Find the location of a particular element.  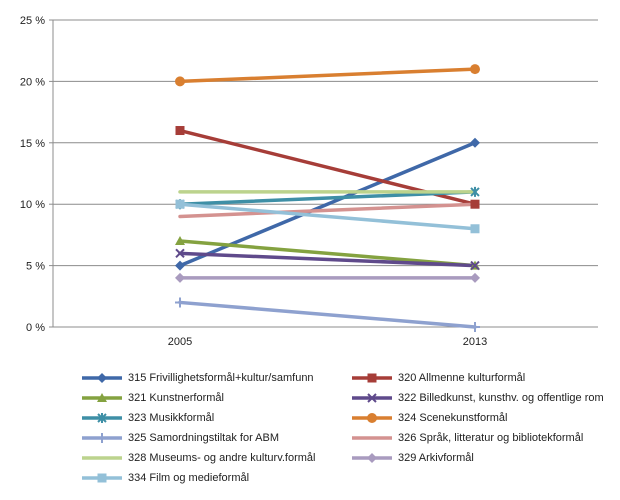

legend-label: 324 Scenekunstformål is located at coordinates (453, 418).